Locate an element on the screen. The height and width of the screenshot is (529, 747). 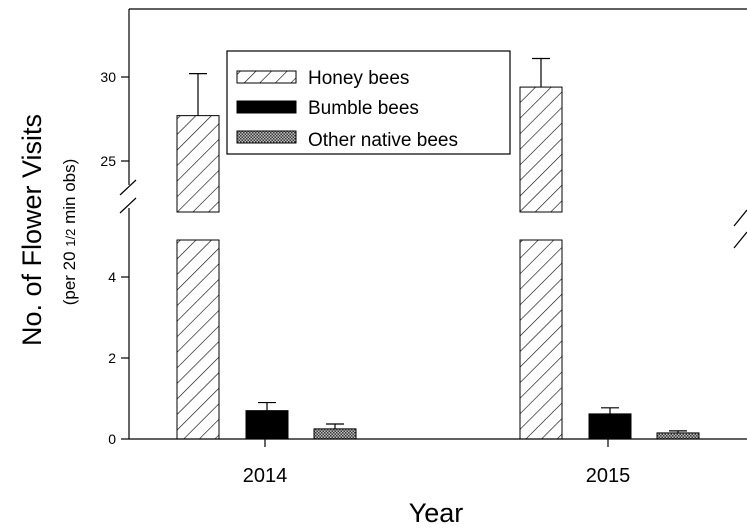
bar-honey-bees-2014-lower is located at coordinates (198, 339).